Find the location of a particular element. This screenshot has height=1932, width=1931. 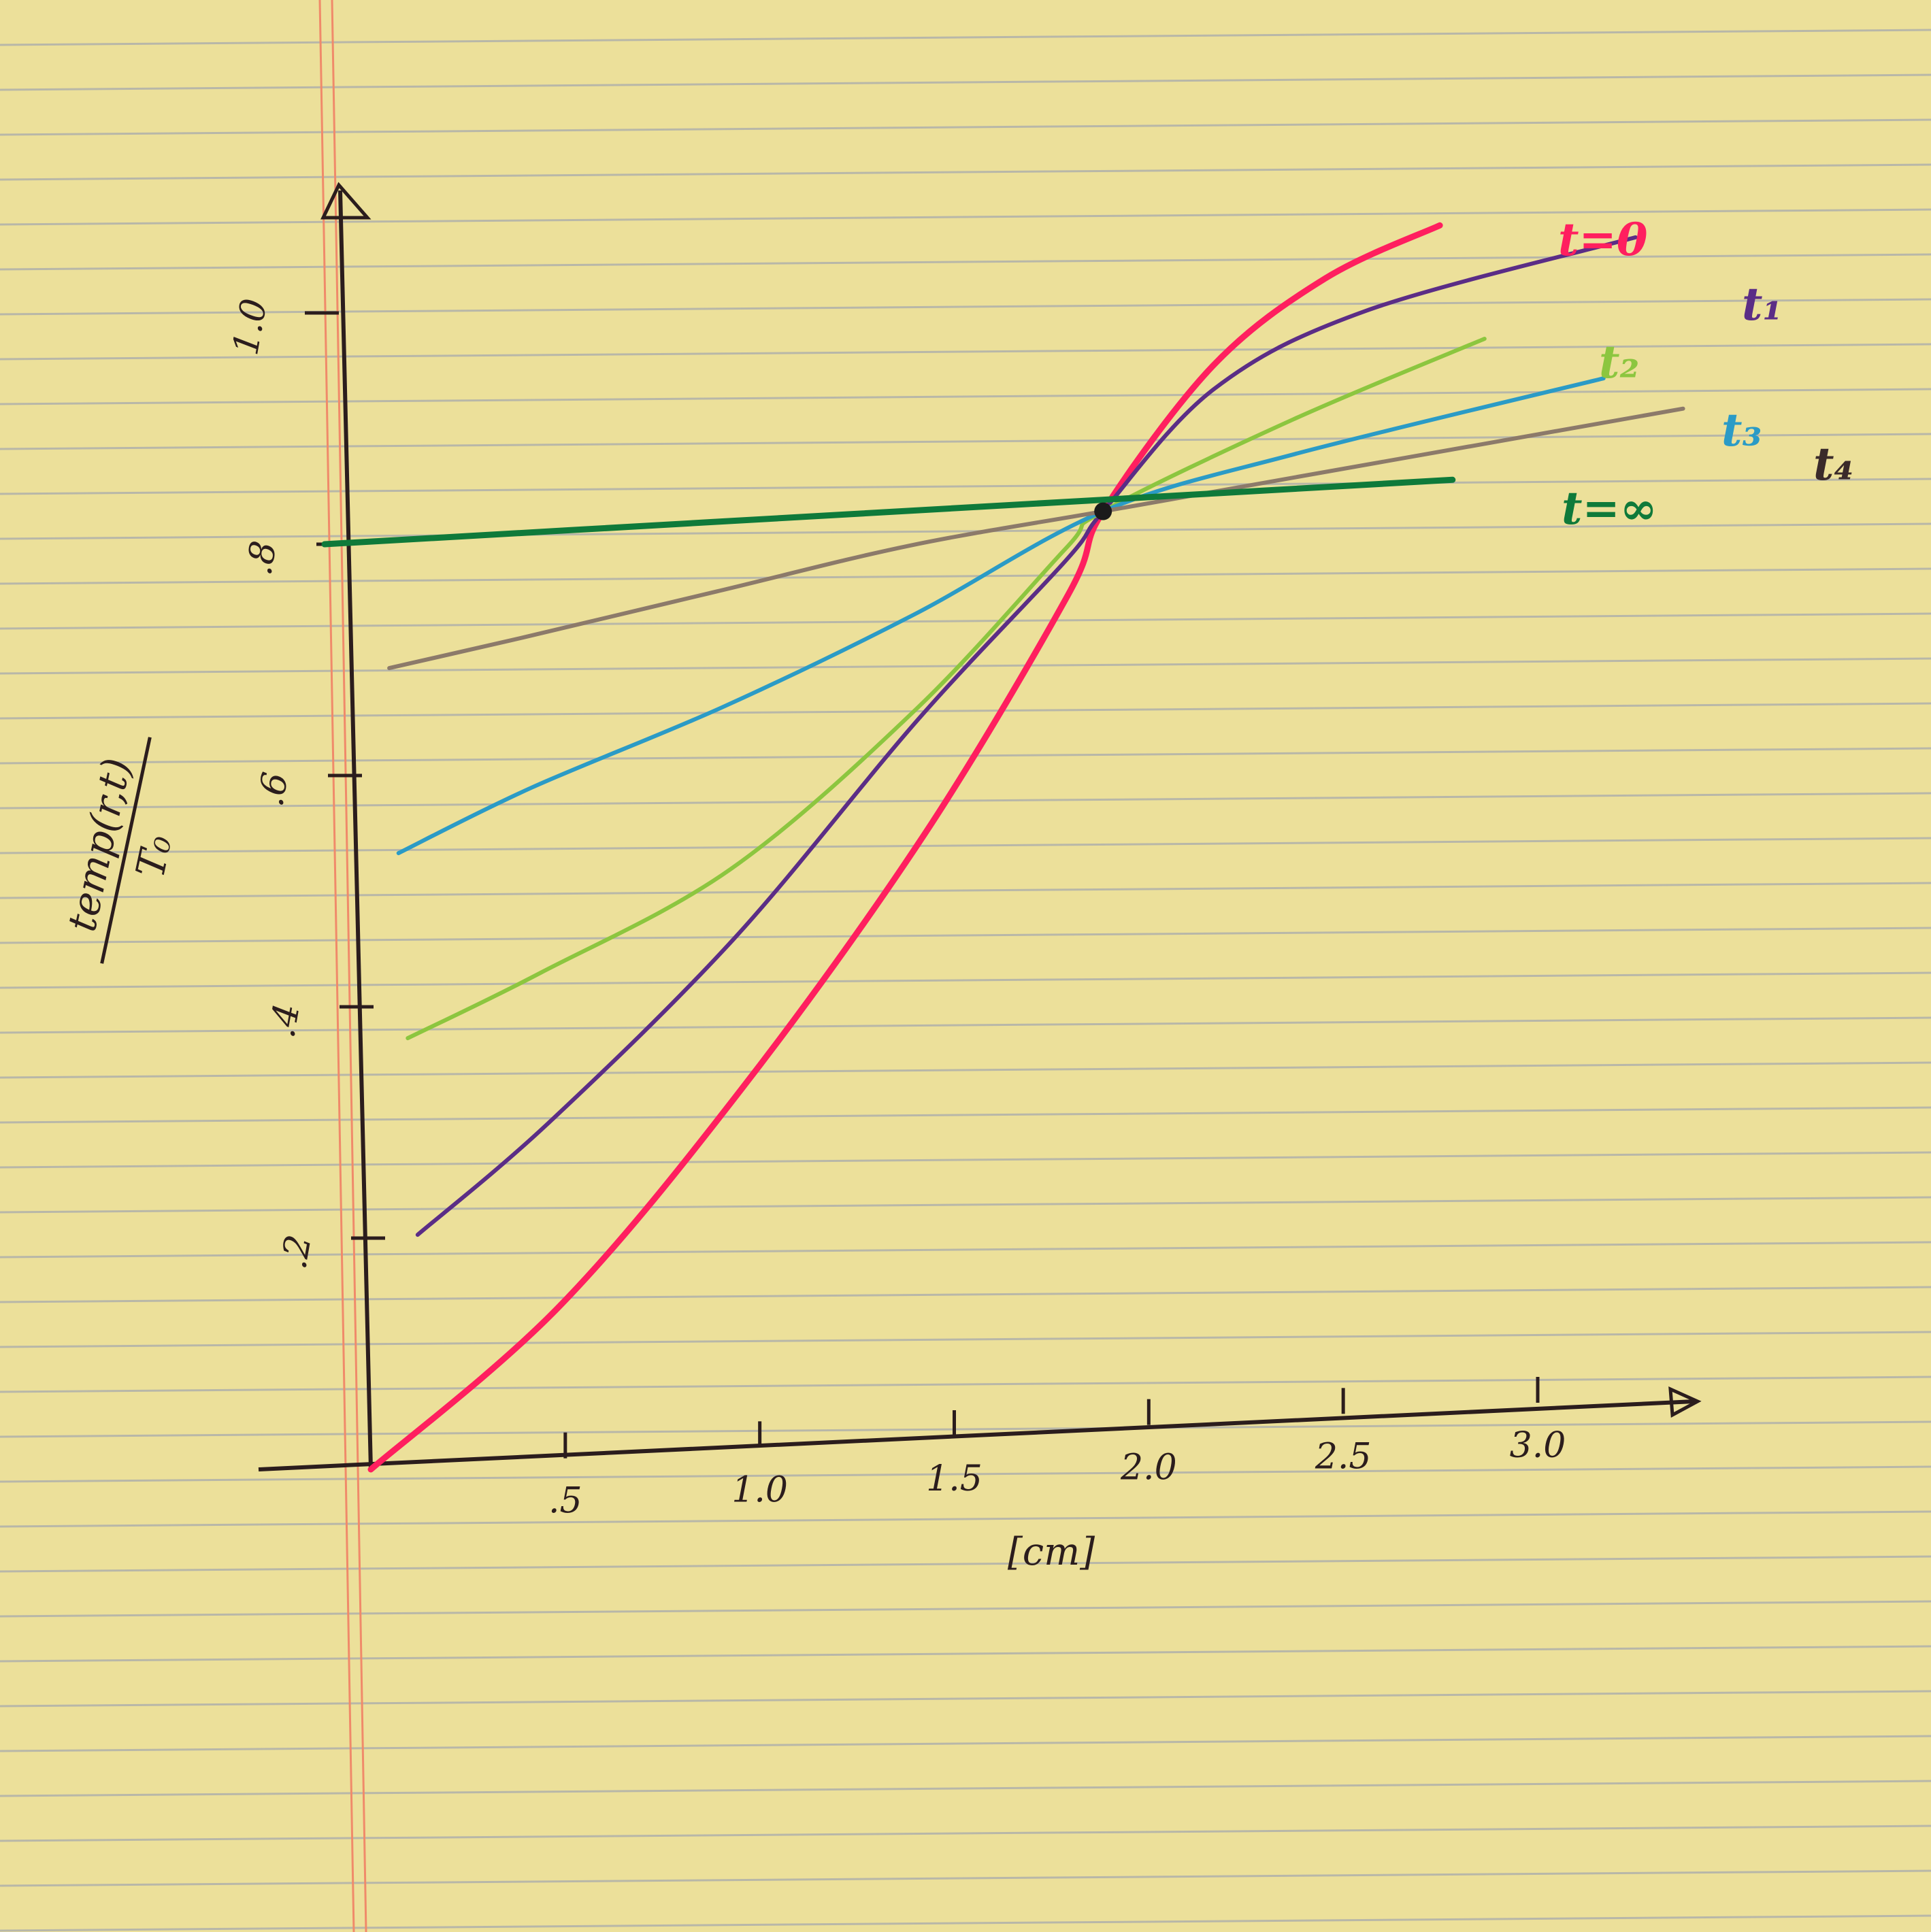

legend-labels: t=0 t₁ t₂ t₃ t₄ t=∞ is located at coordinates (1705, 374).